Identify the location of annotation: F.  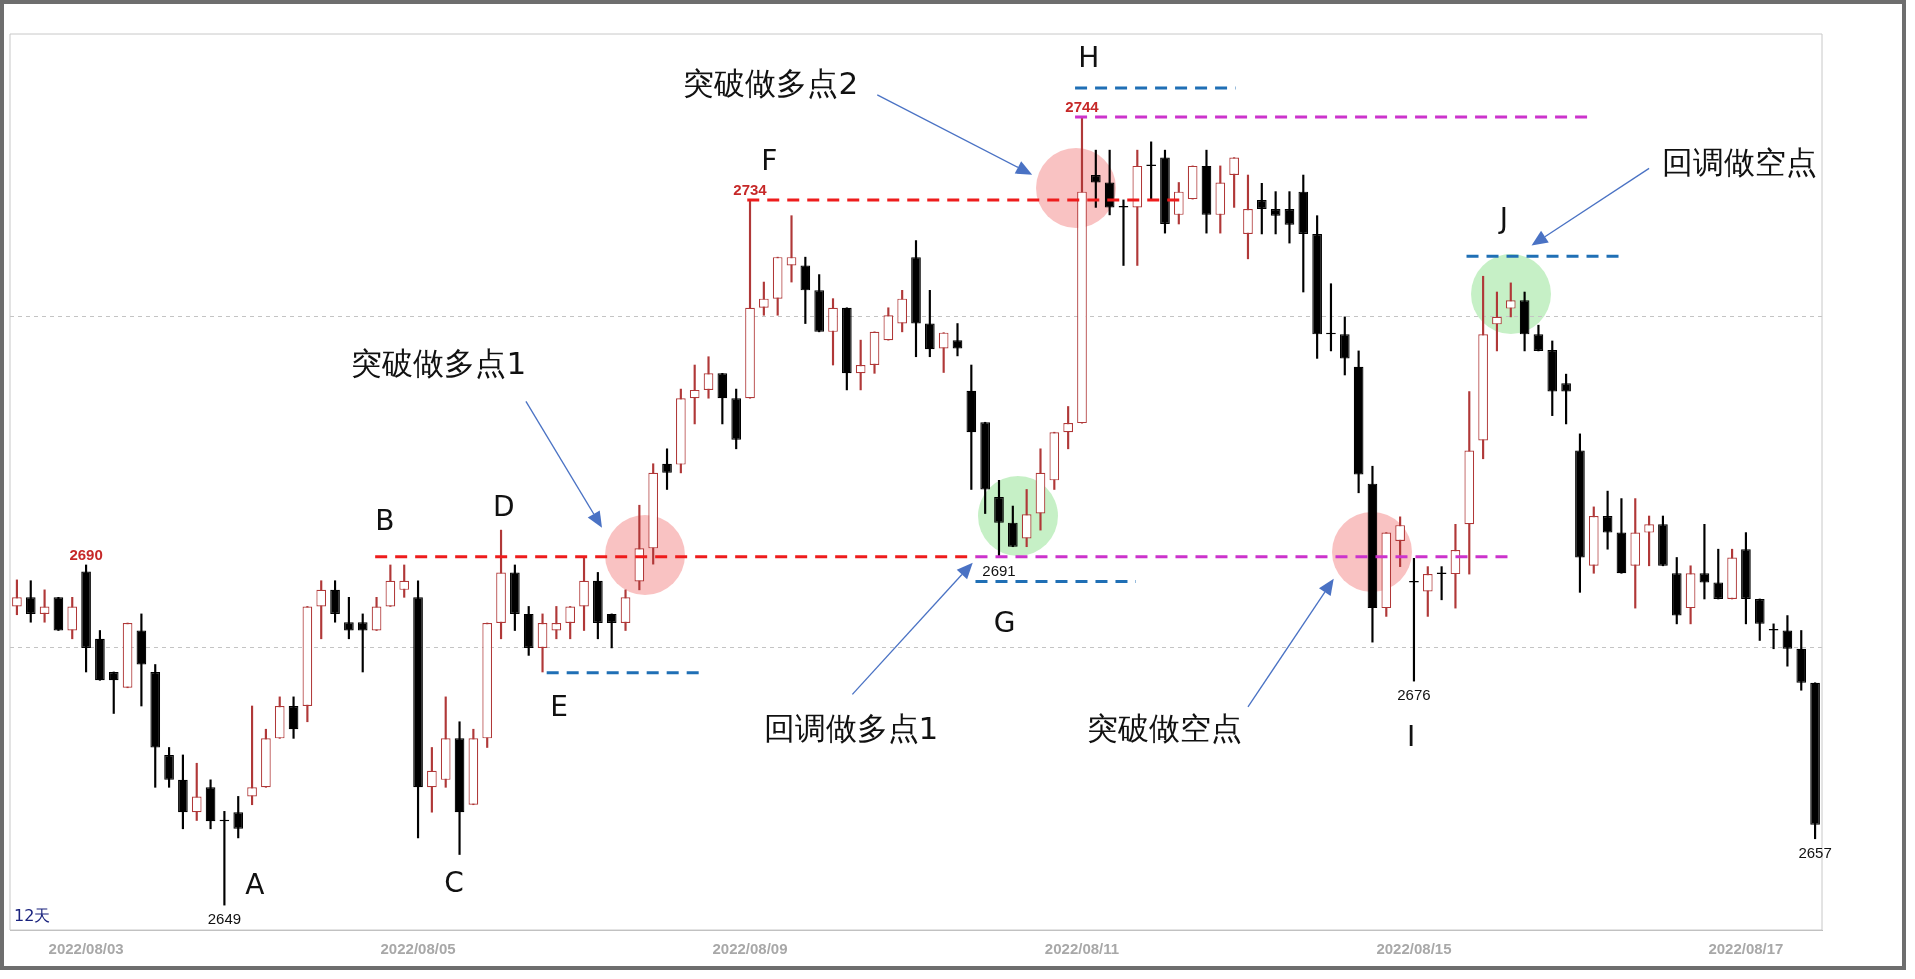
(769, 161).